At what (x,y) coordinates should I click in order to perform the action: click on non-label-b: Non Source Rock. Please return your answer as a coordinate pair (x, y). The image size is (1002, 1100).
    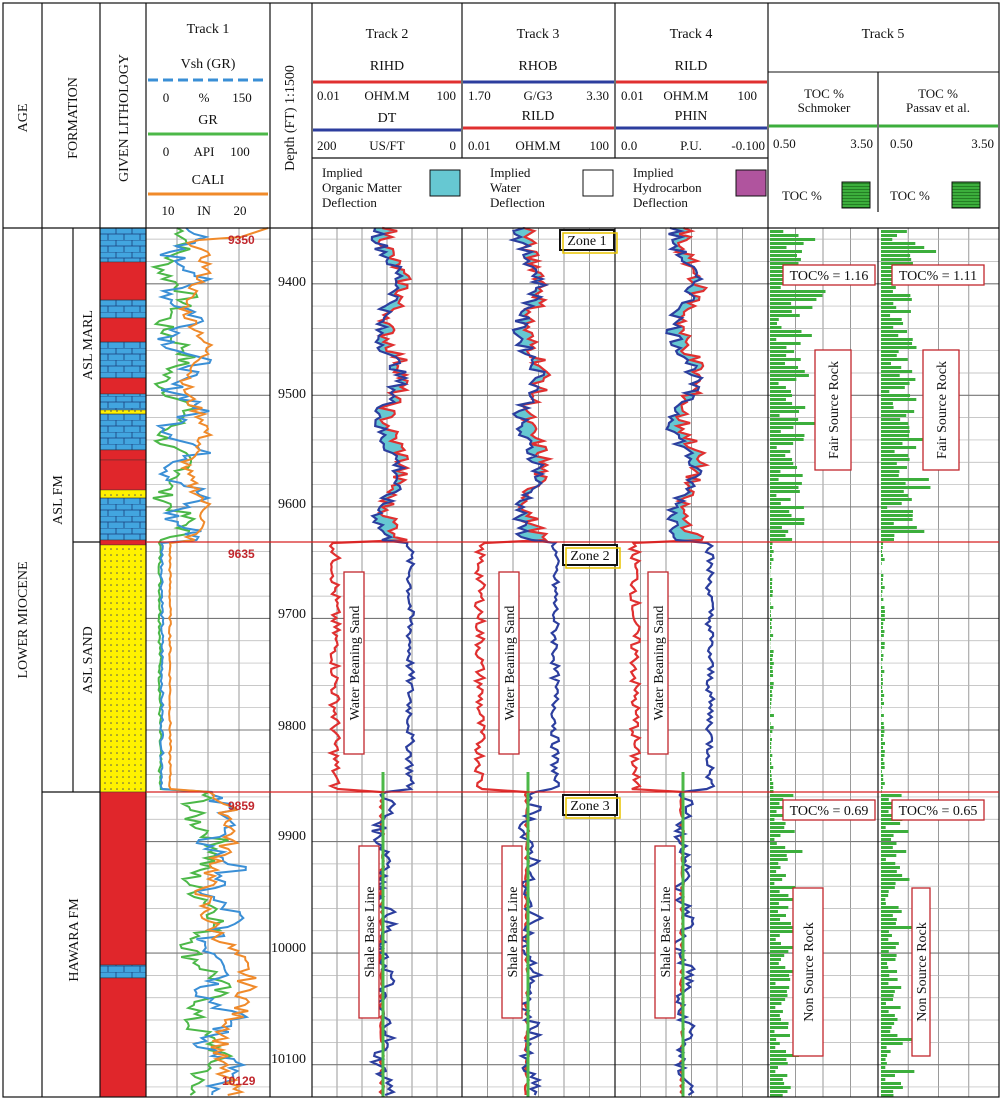
    Looking at the image, I should click on (922, 972).